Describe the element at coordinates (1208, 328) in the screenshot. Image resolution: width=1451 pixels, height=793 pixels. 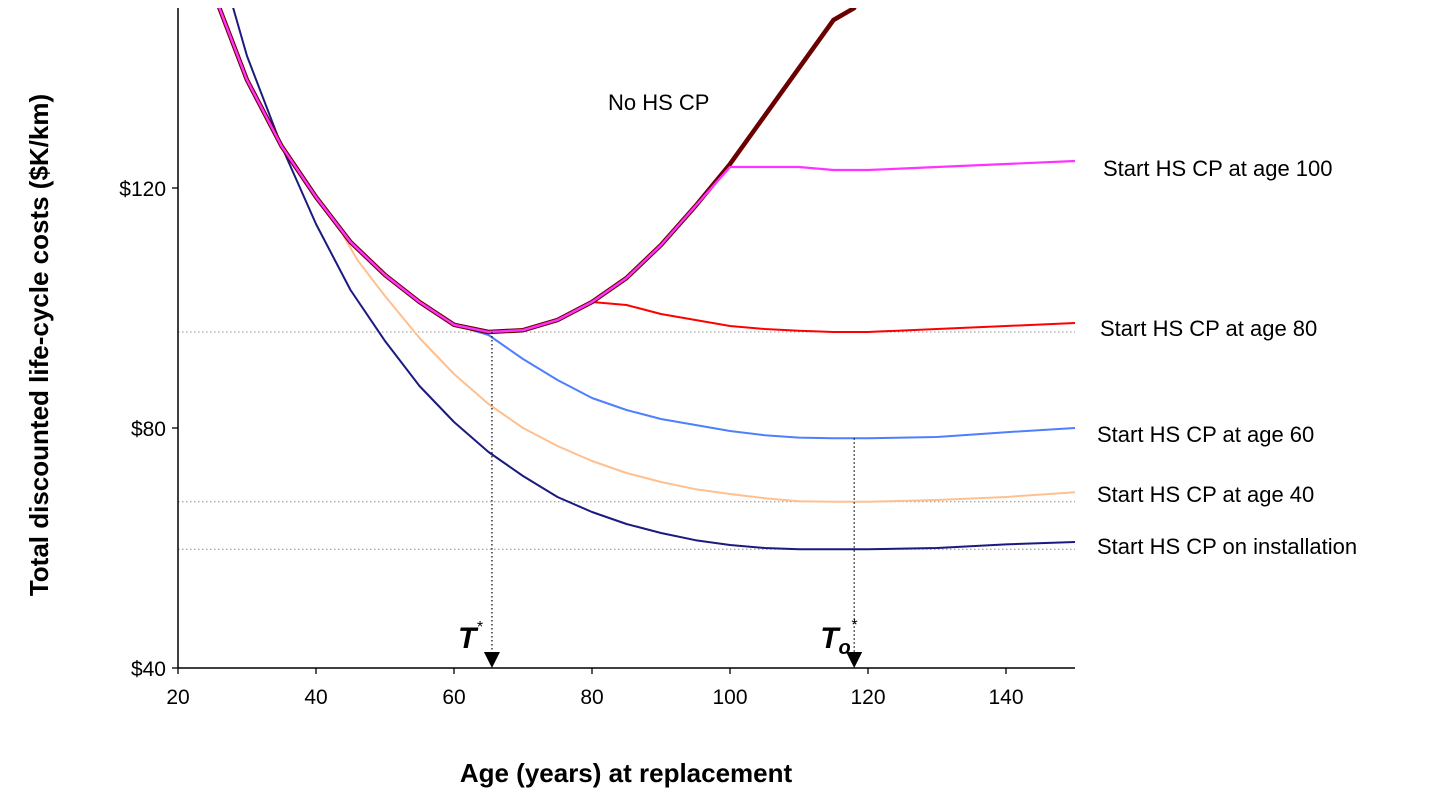
I see `series-label-start-hs-cp-at-age-80: Start HS CP at age 80` at that location.